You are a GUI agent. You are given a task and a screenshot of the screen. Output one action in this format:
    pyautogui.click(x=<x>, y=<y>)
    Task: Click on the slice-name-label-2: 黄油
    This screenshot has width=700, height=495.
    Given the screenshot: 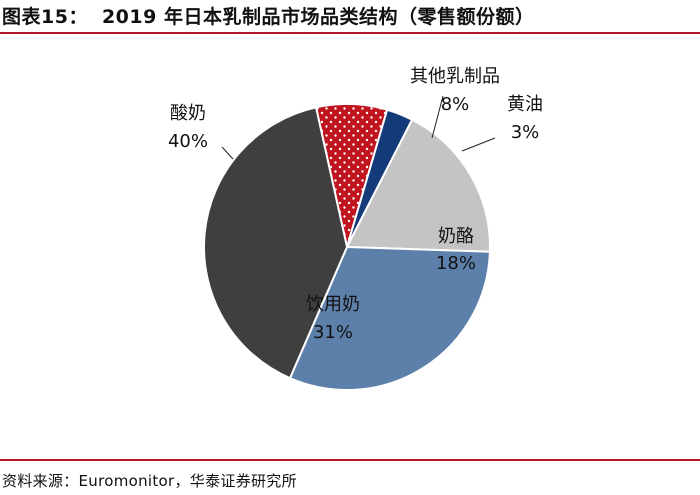 What is the action you would take?
    pyautogui.click(x=525, y=104)
    